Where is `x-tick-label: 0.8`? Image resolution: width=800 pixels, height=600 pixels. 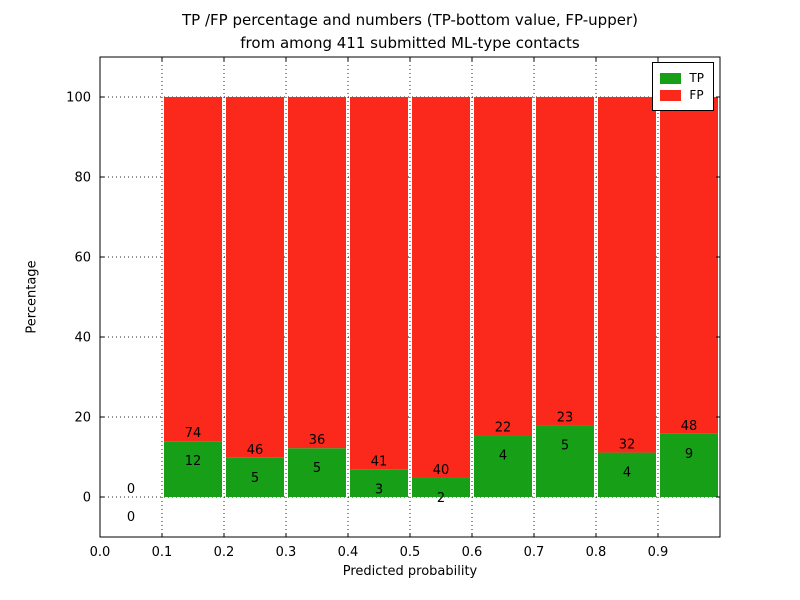
x-tick-label: 0.8 is located at coordinates (596, 552).